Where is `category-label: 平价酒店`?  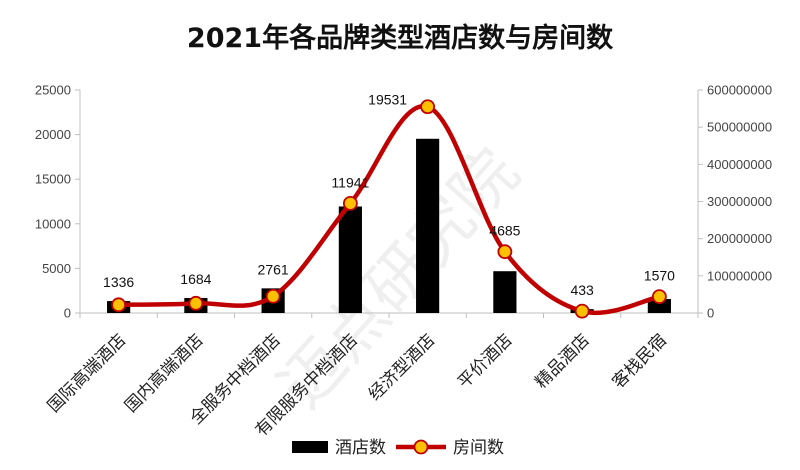 category-label: 平价酒店 is located at coordinates (485, 361).